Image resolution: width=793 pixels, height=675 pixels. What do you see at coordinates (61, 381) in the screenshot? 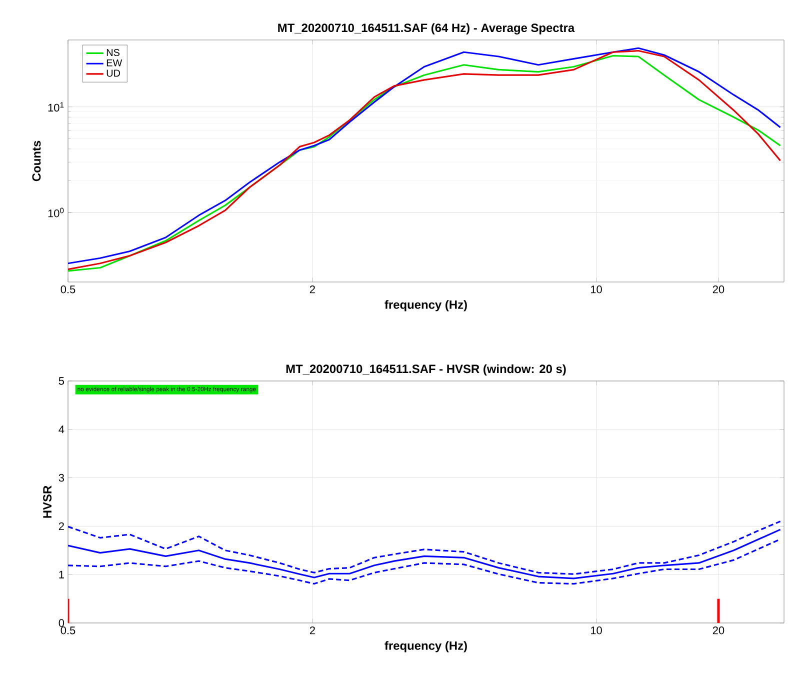
I see `y-tick-label: 5` at bounding box center [61, 381].